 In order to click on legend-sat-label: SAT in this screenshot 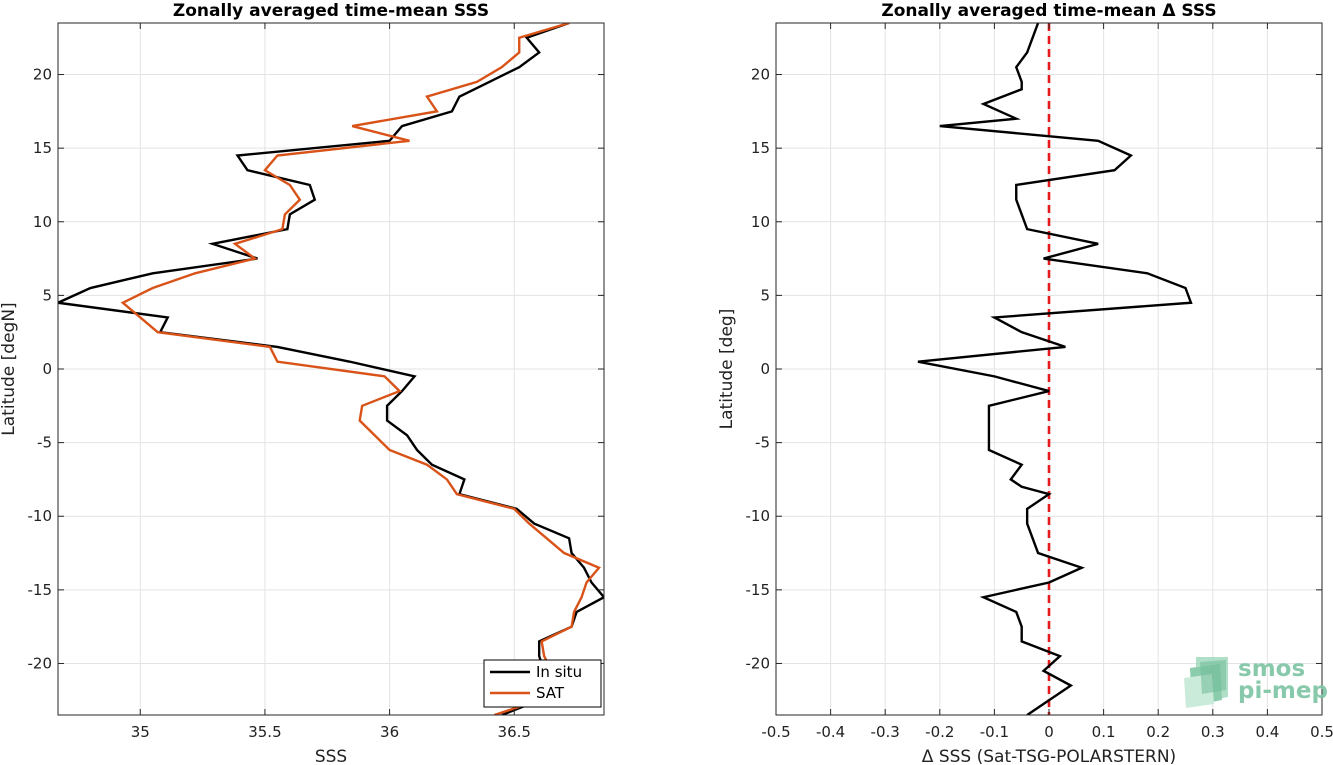, I will do `click(550, 693)`.